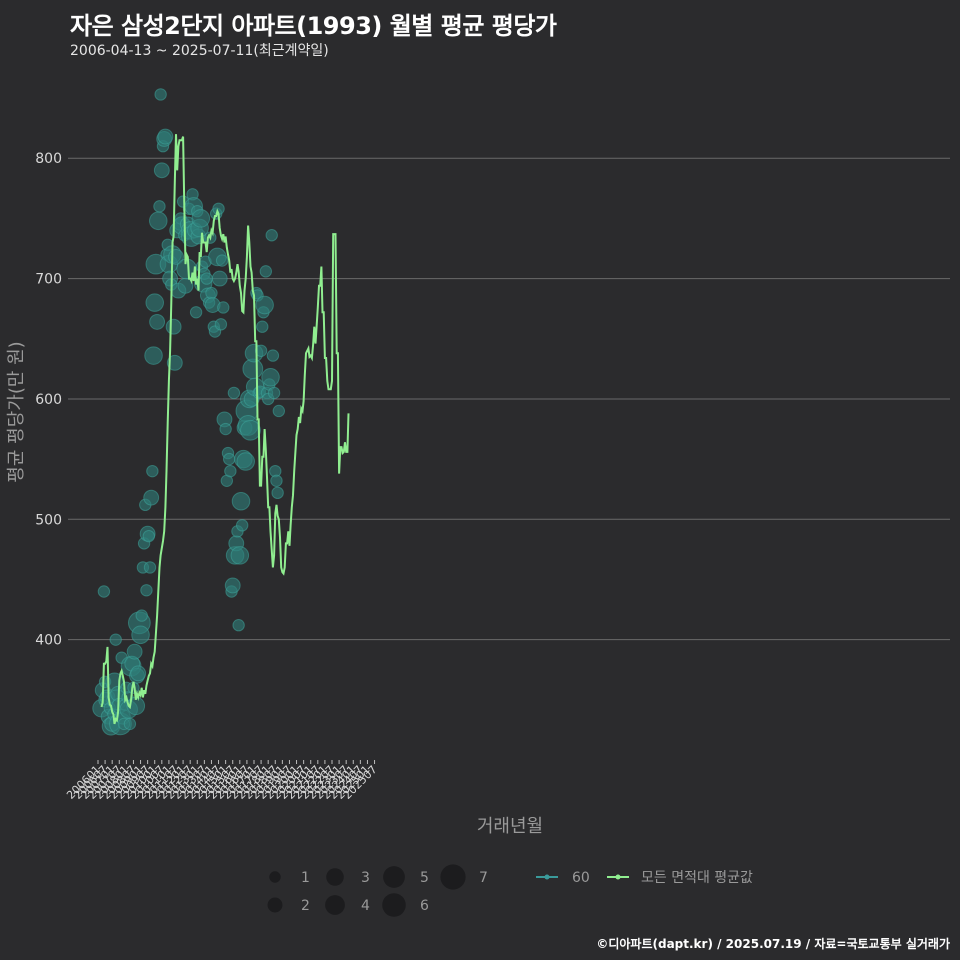  What do you see at coordinates (547, 877) in the screenshot?
I see `legend-key-60-dot` at bounding box center [547, 877].